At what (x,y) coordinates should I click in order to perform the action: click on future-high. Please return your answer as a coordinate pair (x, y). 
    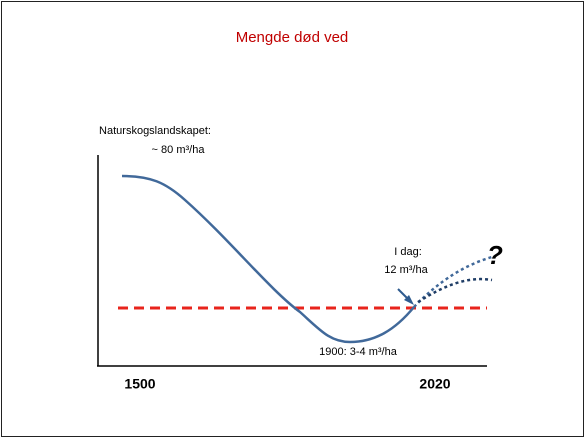
    Looking at the image, I should click on (453, 281).